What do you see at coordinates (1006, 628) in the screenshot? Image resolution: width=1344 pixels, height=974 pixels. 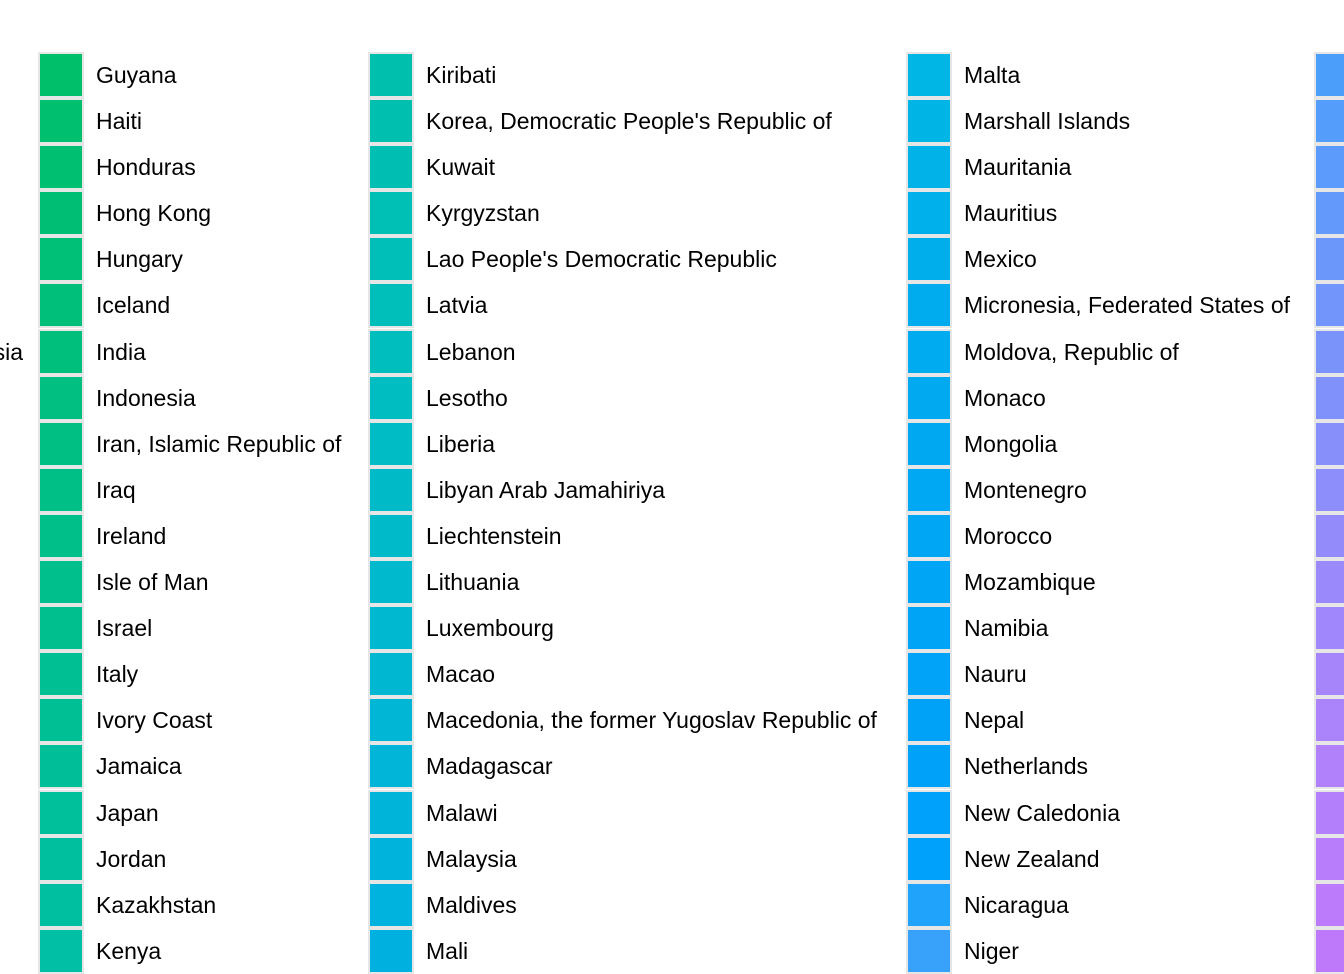 I see `legend-label: Namibia` at bounding box center [1006, 628].